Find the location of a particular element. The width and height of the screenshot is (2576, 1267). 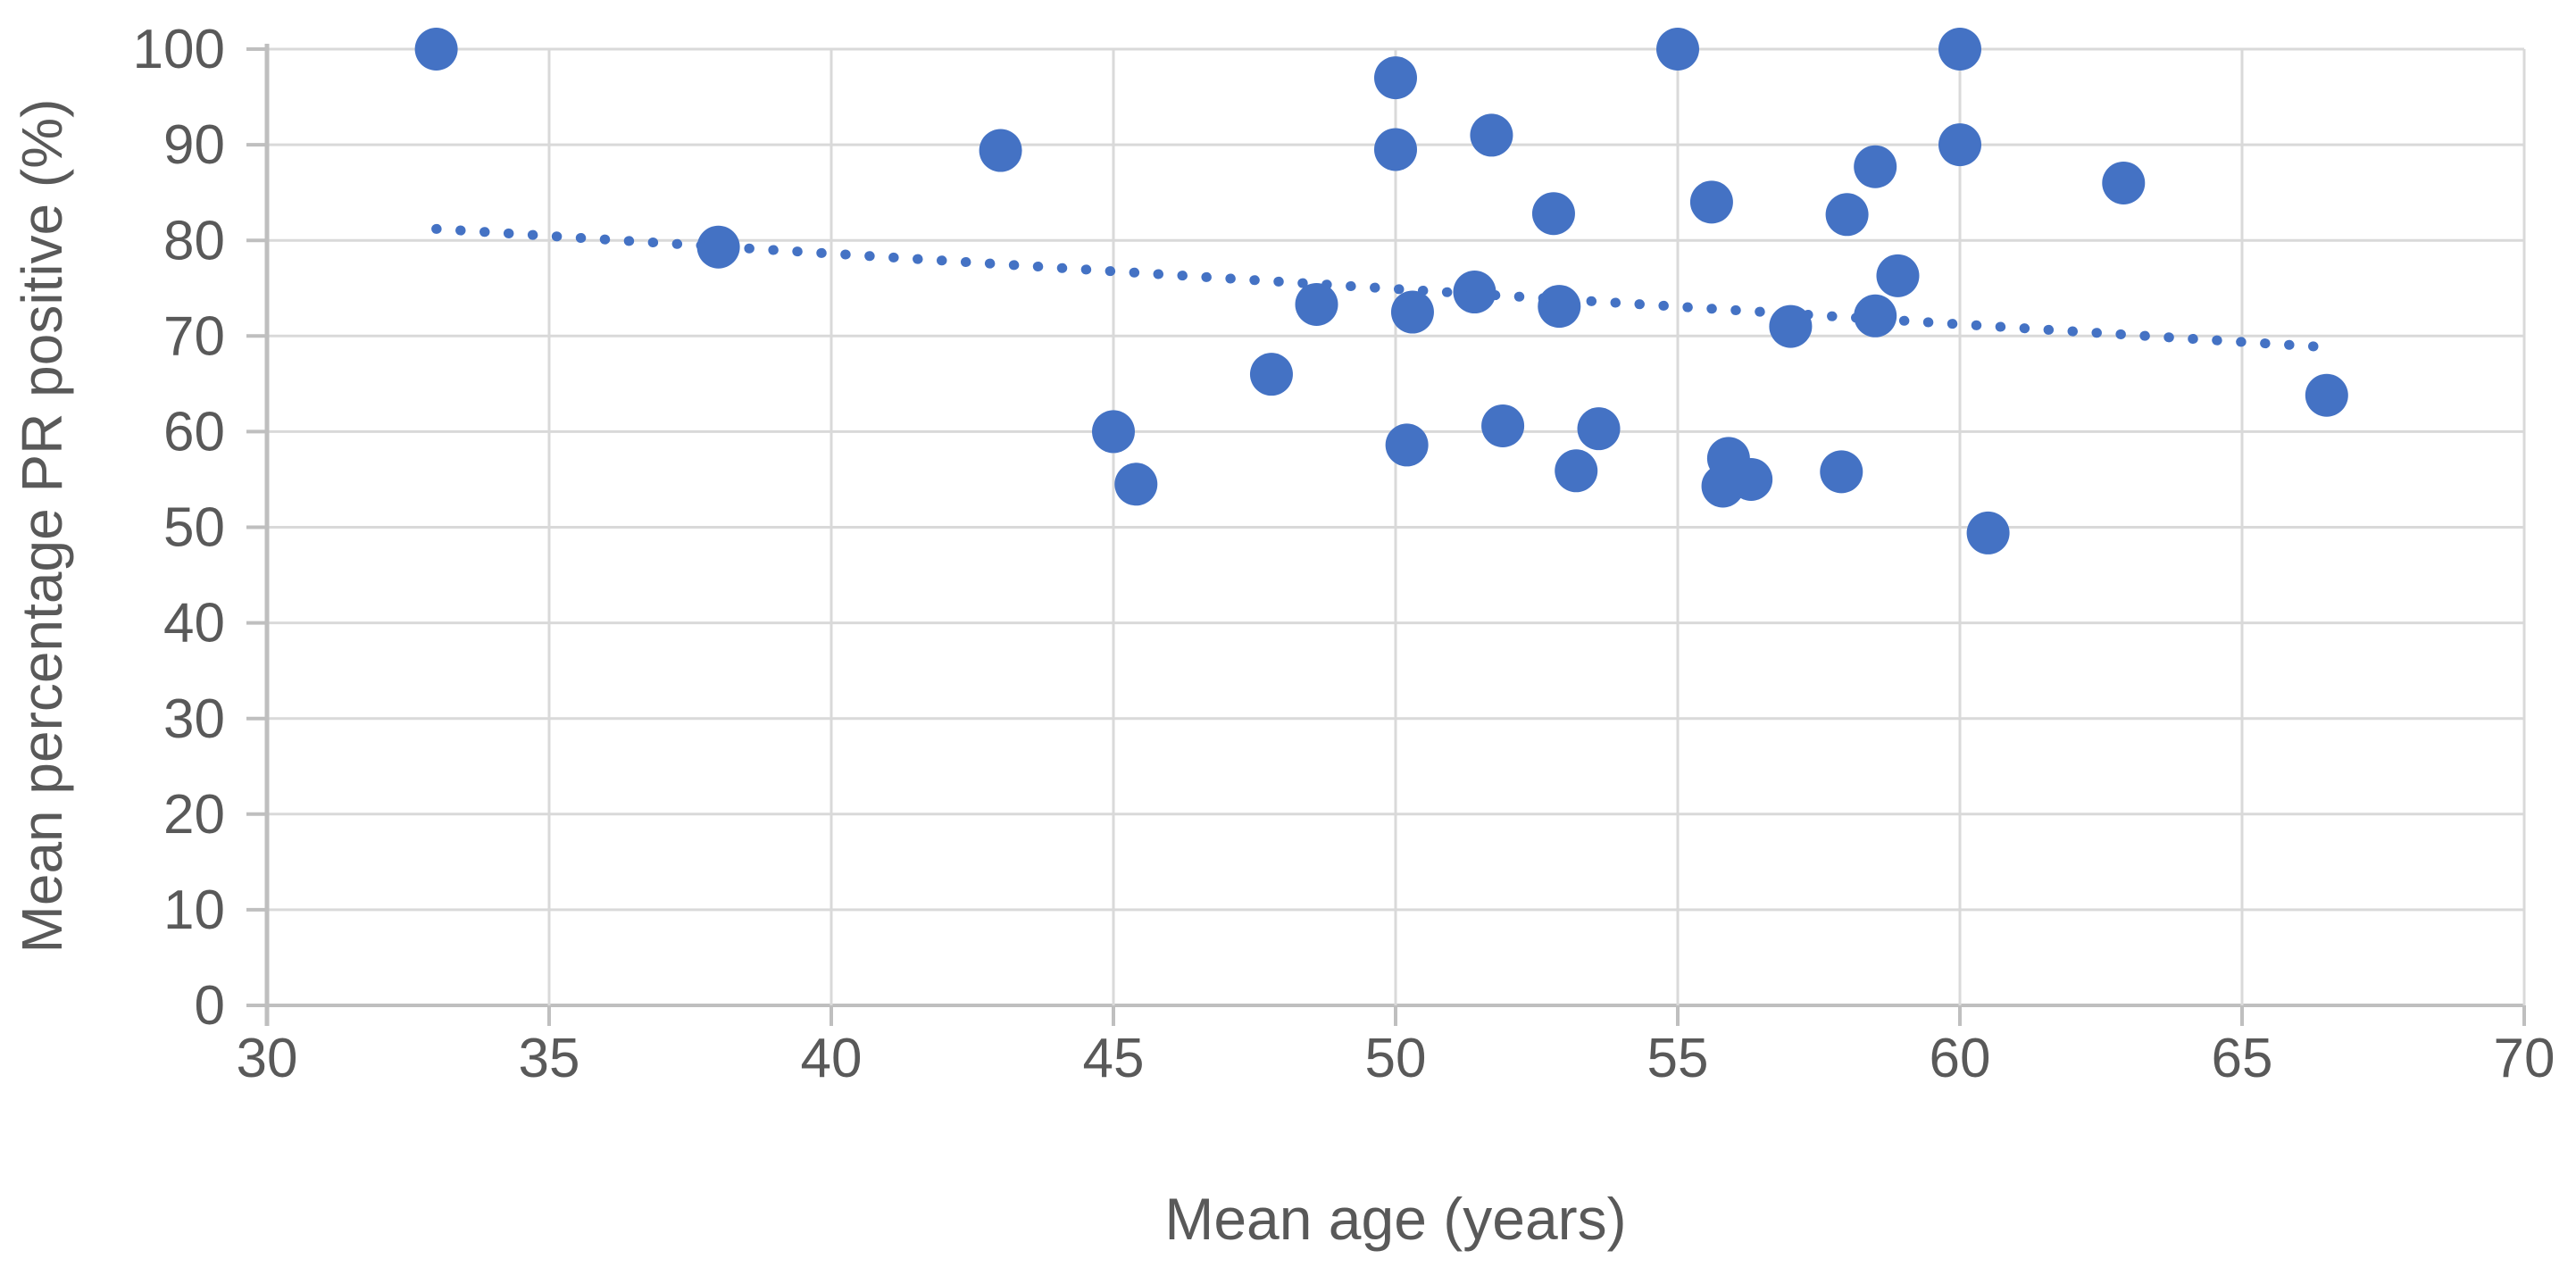

x-tick-label: 30 is located at coordinates (267, 1058).